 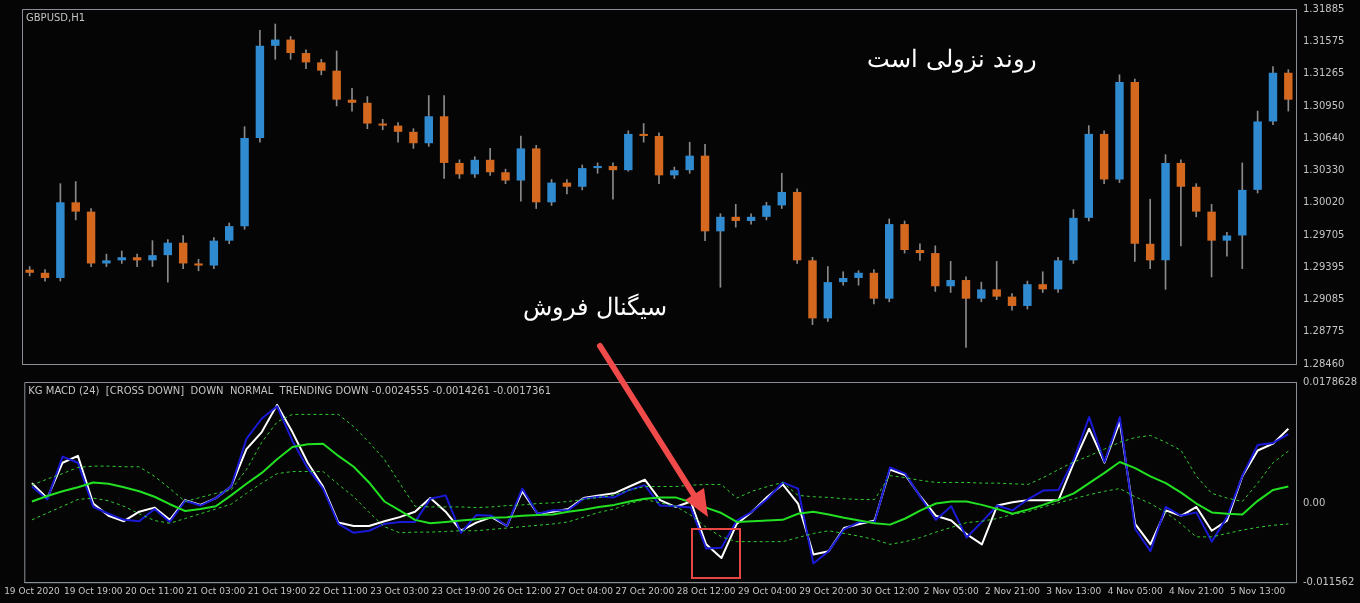 What do you see at coordinates (1324, 234) in the screenshot?
I see `y-tick-label: 1.29705` at bounding box center [1324, 234].